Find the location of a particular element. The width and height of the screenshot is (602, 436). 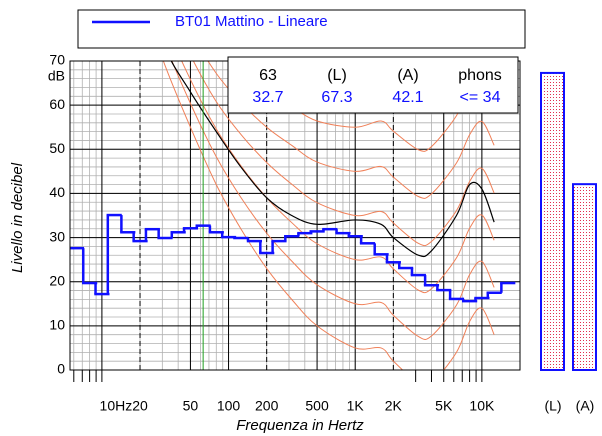

legend-box is located at coordinates (301, 29).